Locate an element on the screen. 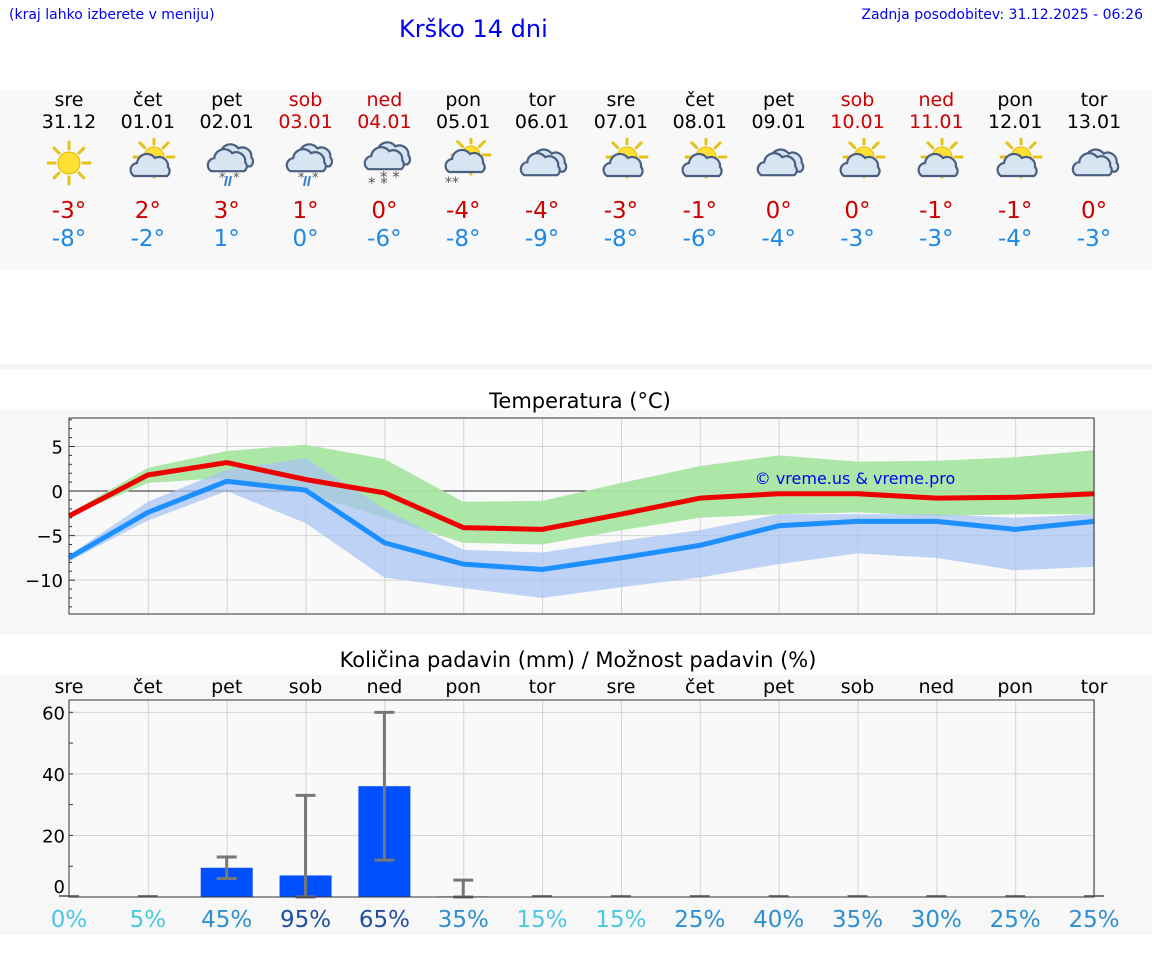 This screenshot has width=1152, height=975. min-temperature: -2° is located at coordinates (148, 239).